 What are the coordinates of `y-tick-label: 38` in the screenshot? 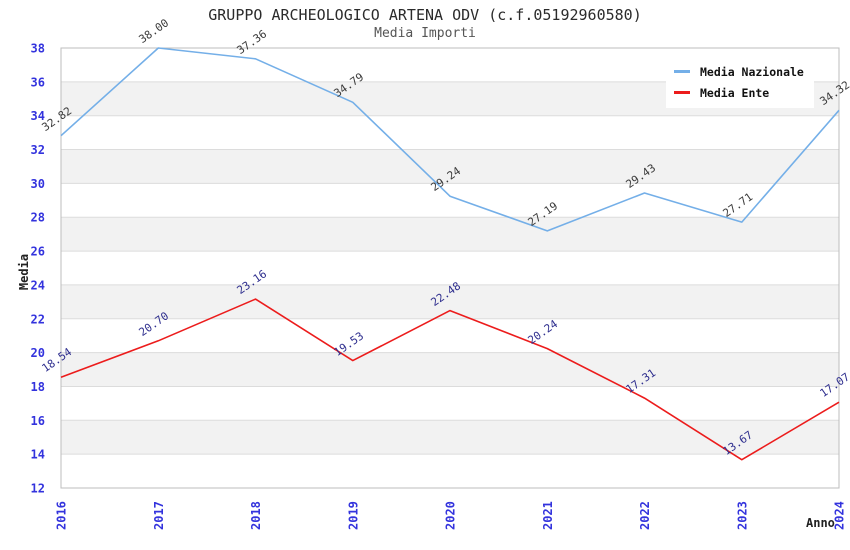 It's located at (38, 49).